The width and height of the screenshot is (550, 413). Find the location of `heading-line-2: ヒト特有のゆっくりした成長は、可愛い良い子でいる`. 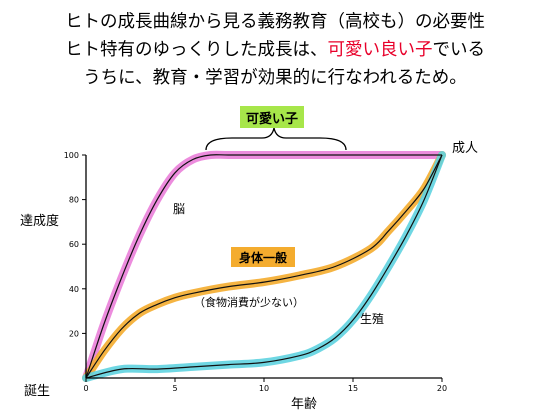

heading-line-2: ヒト特有のゆっくりした成長は、可愛い良い子でいる is located at coordinates (275, 50).